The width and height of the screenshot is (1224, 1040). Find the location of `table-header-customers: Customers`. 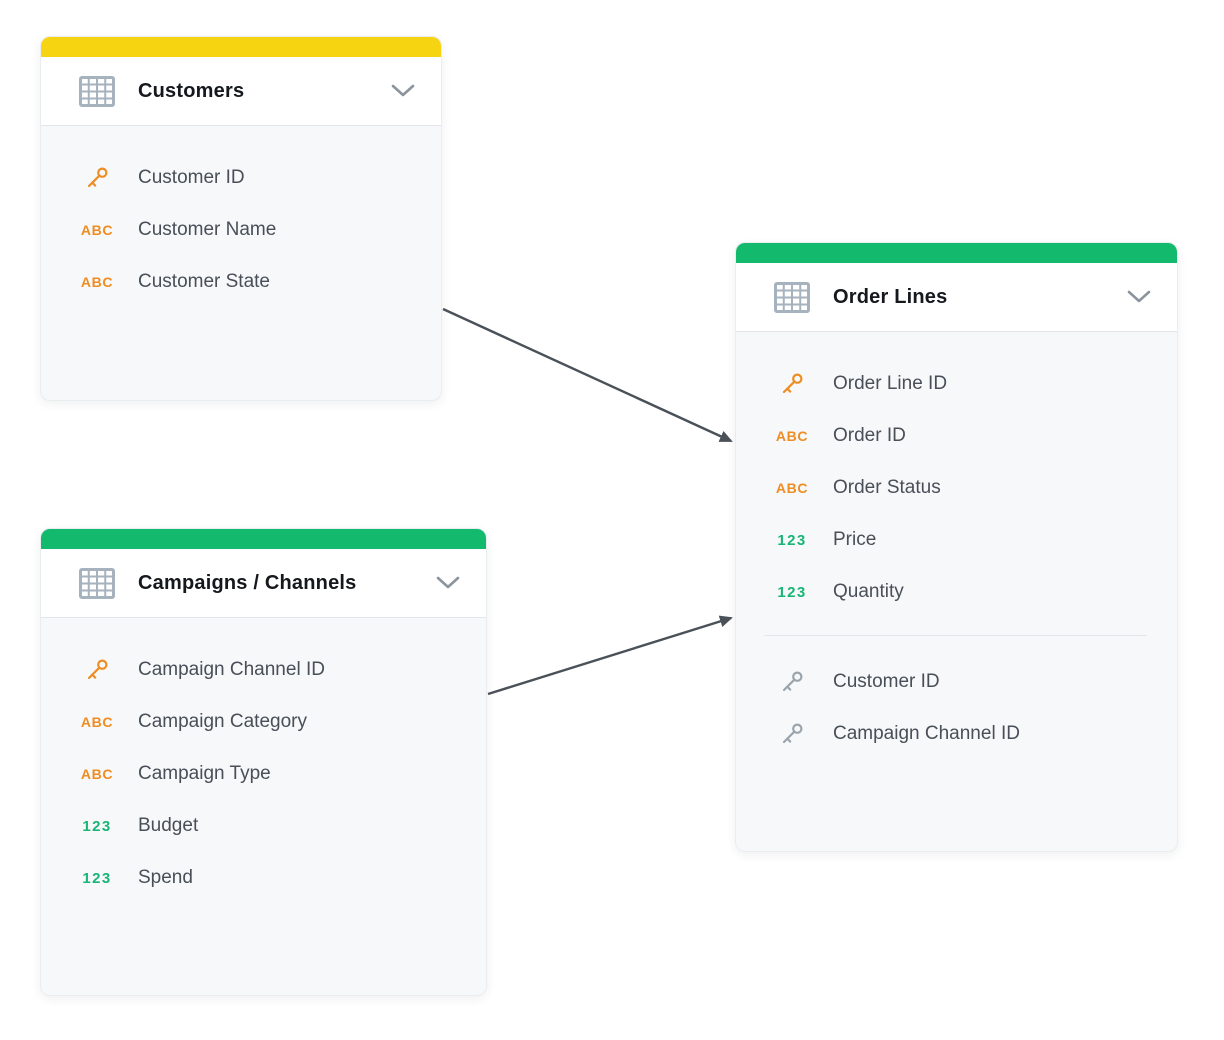

table-header-customers: Customers is located at coordinates (241, 91).